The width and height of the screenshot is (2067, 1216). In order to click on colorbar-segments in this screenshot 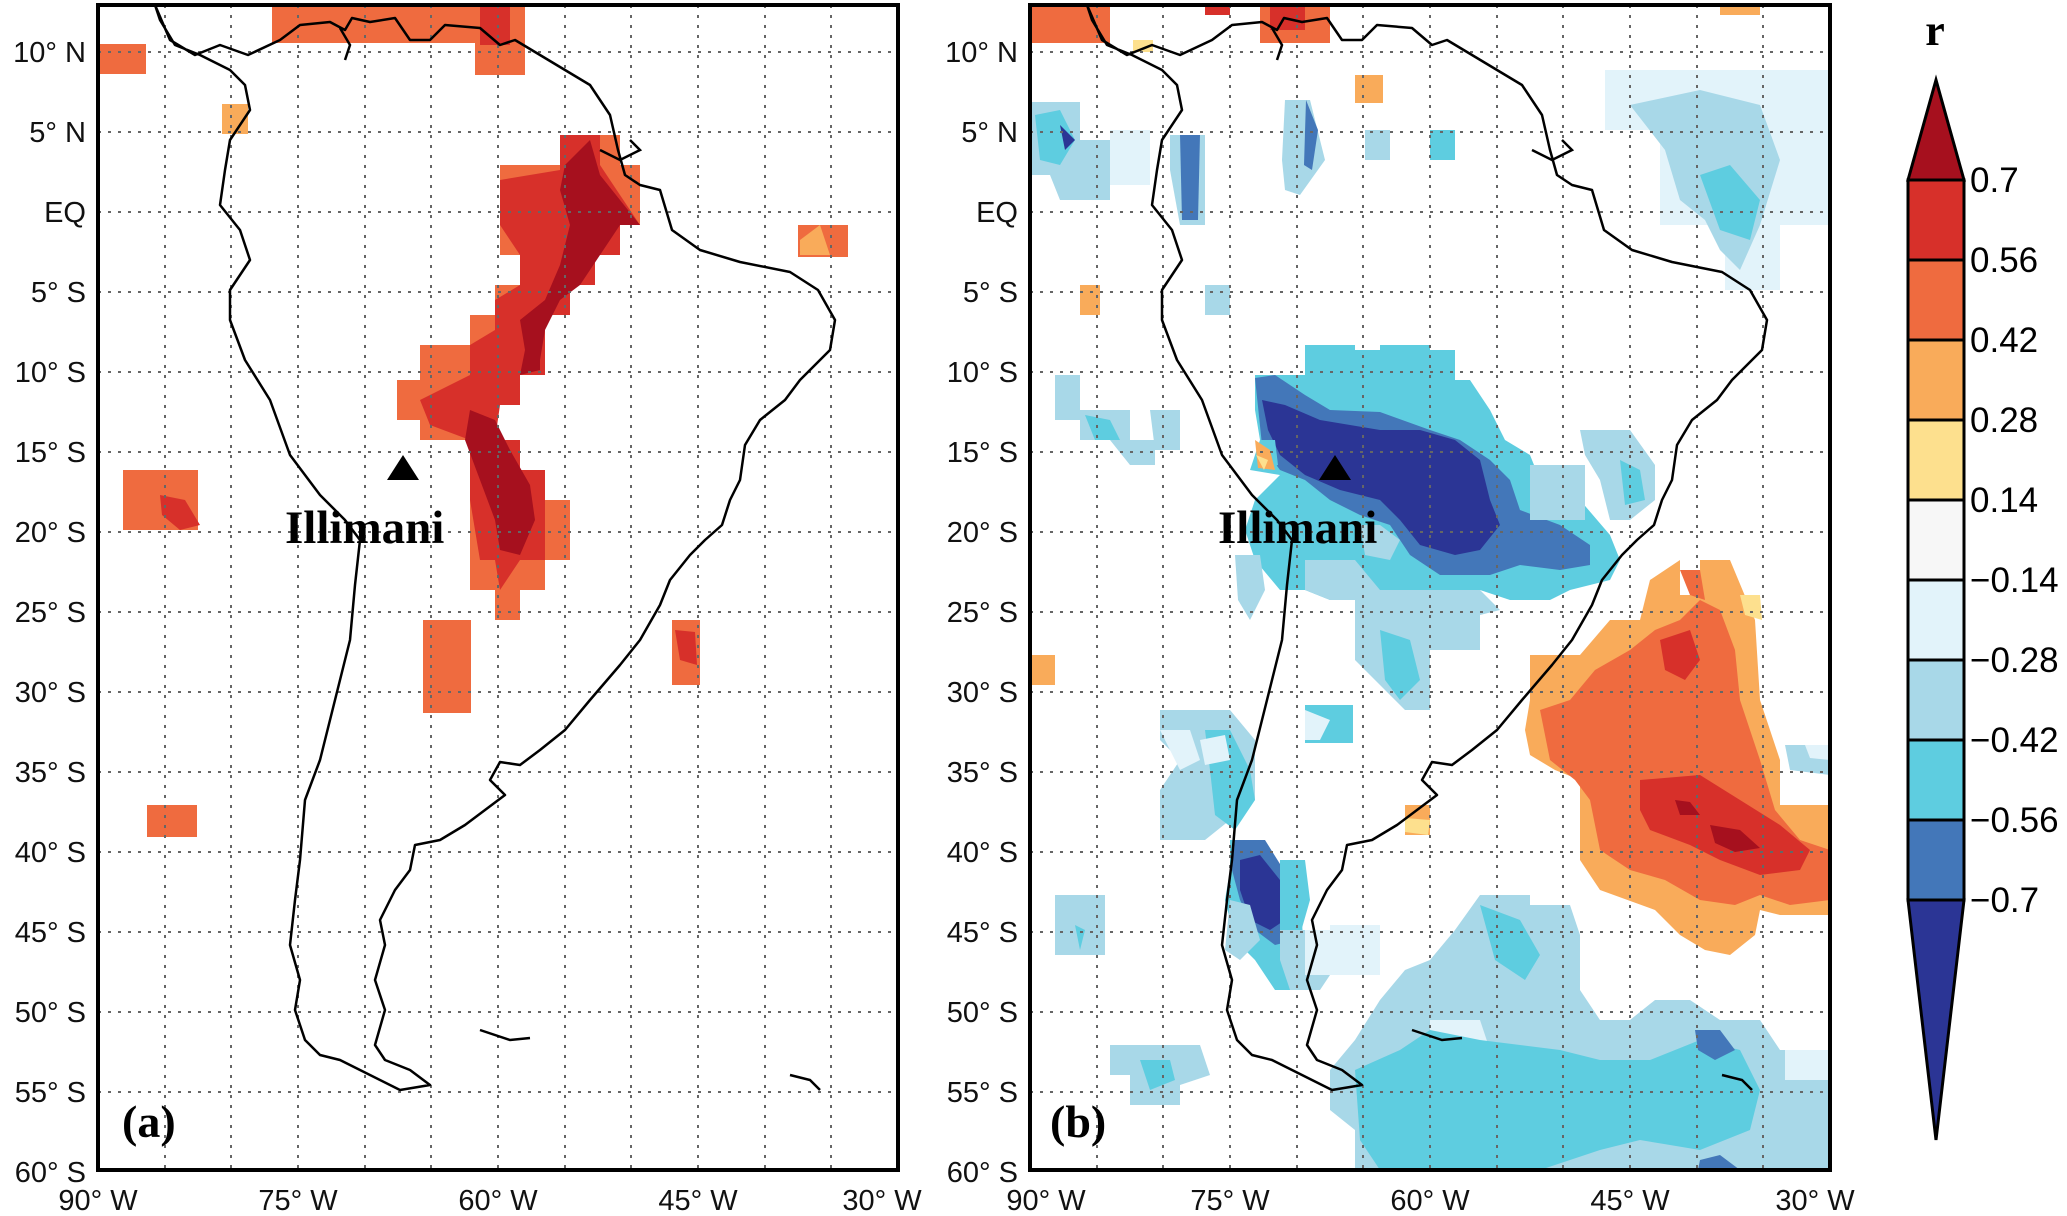, I will do `click(1936, 607)`.